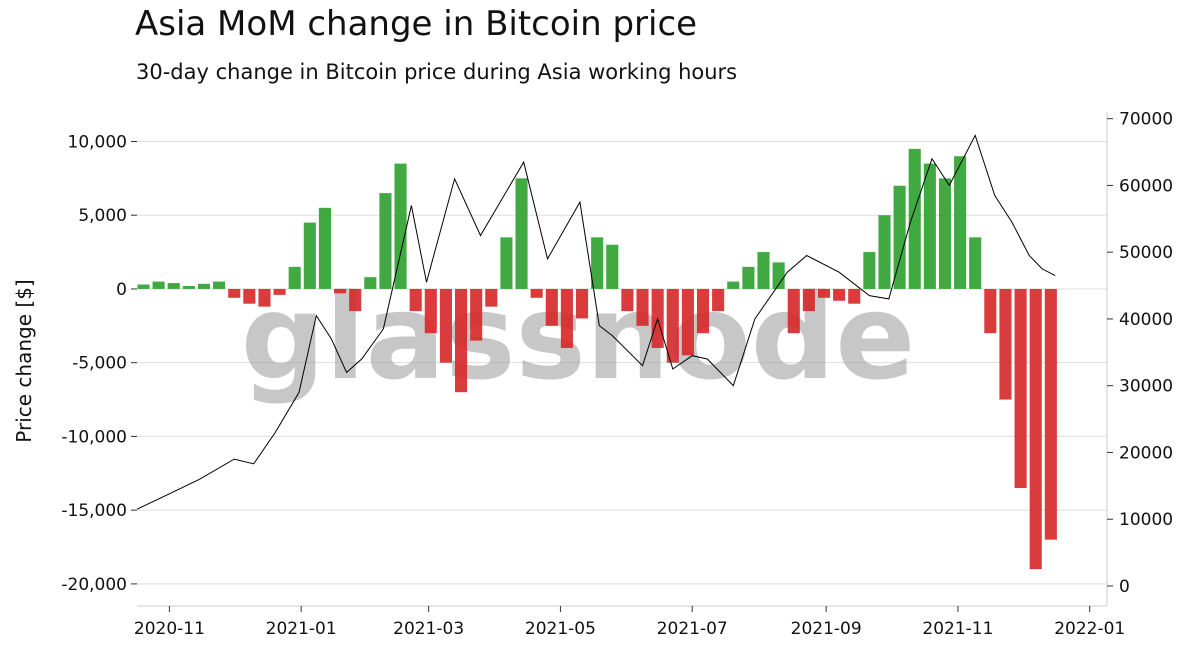 This screenshot has width=1199, height=650. What do you see at coordinates (94, 511) in the screenshot?
I see `left-tick-label: -15,000` at bounding box center [94, 511].